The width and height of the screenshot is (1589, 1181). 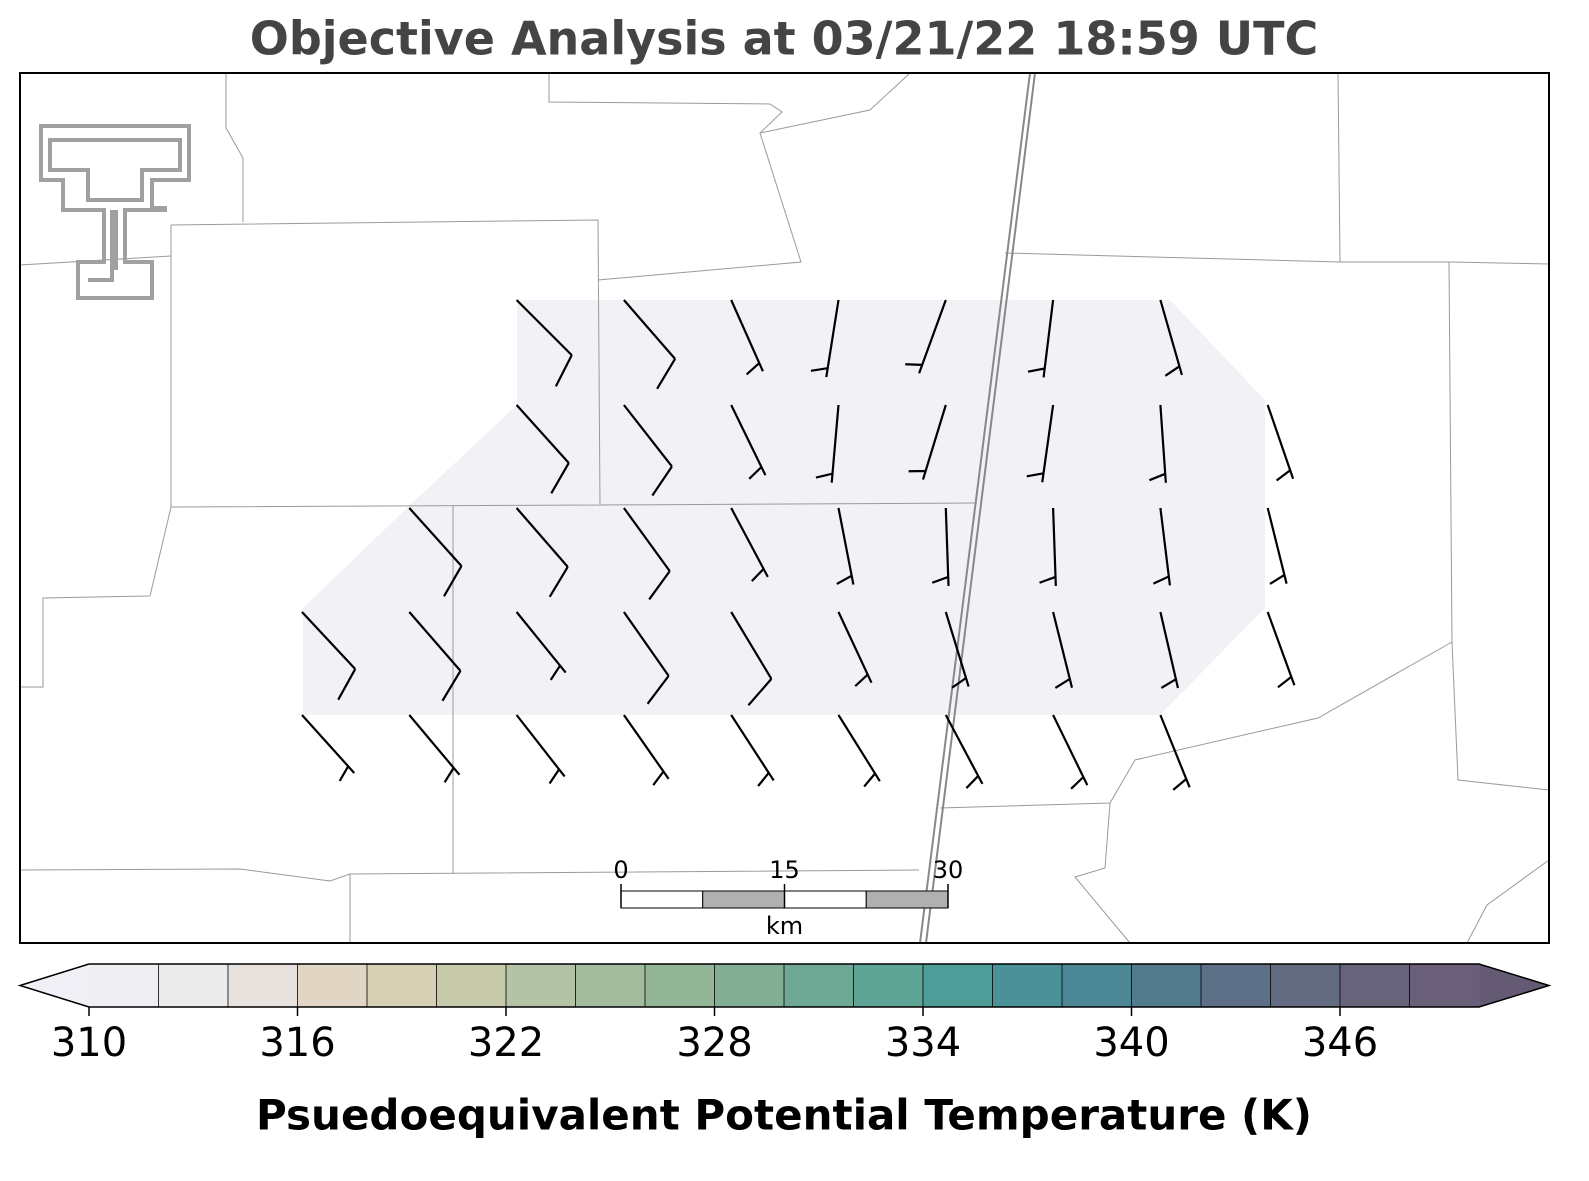 I want to click on logo-inner, so click(x=115, y=170).